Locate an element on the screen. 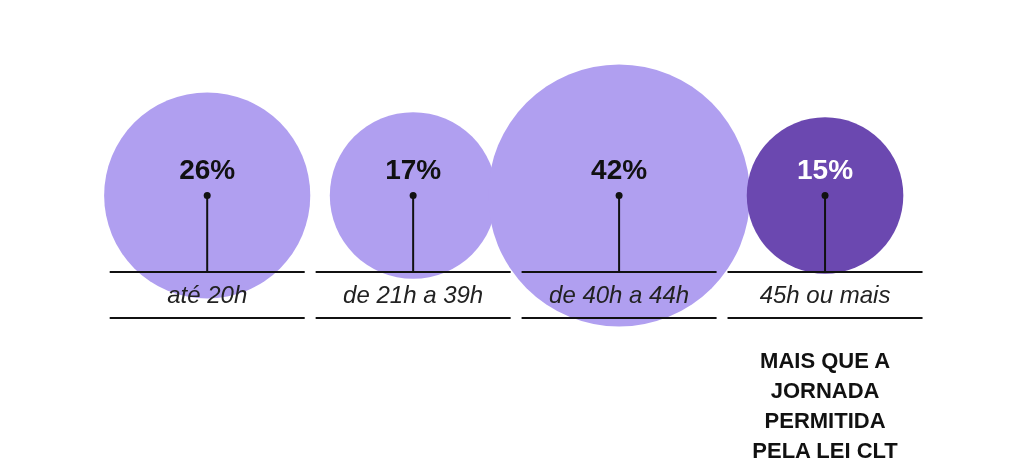 This screenshot has width=1024, height=471. category-label: até 20h is located at coordinates (207, 294).